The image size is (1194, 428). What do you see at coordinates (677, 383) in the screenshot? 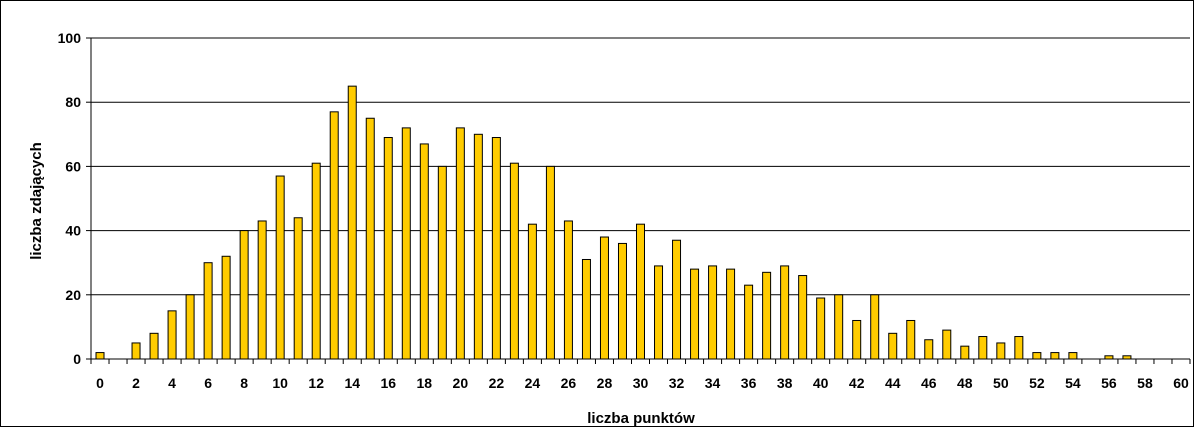
I see `x-tick-label: 32` at bounding box center [677, 383].